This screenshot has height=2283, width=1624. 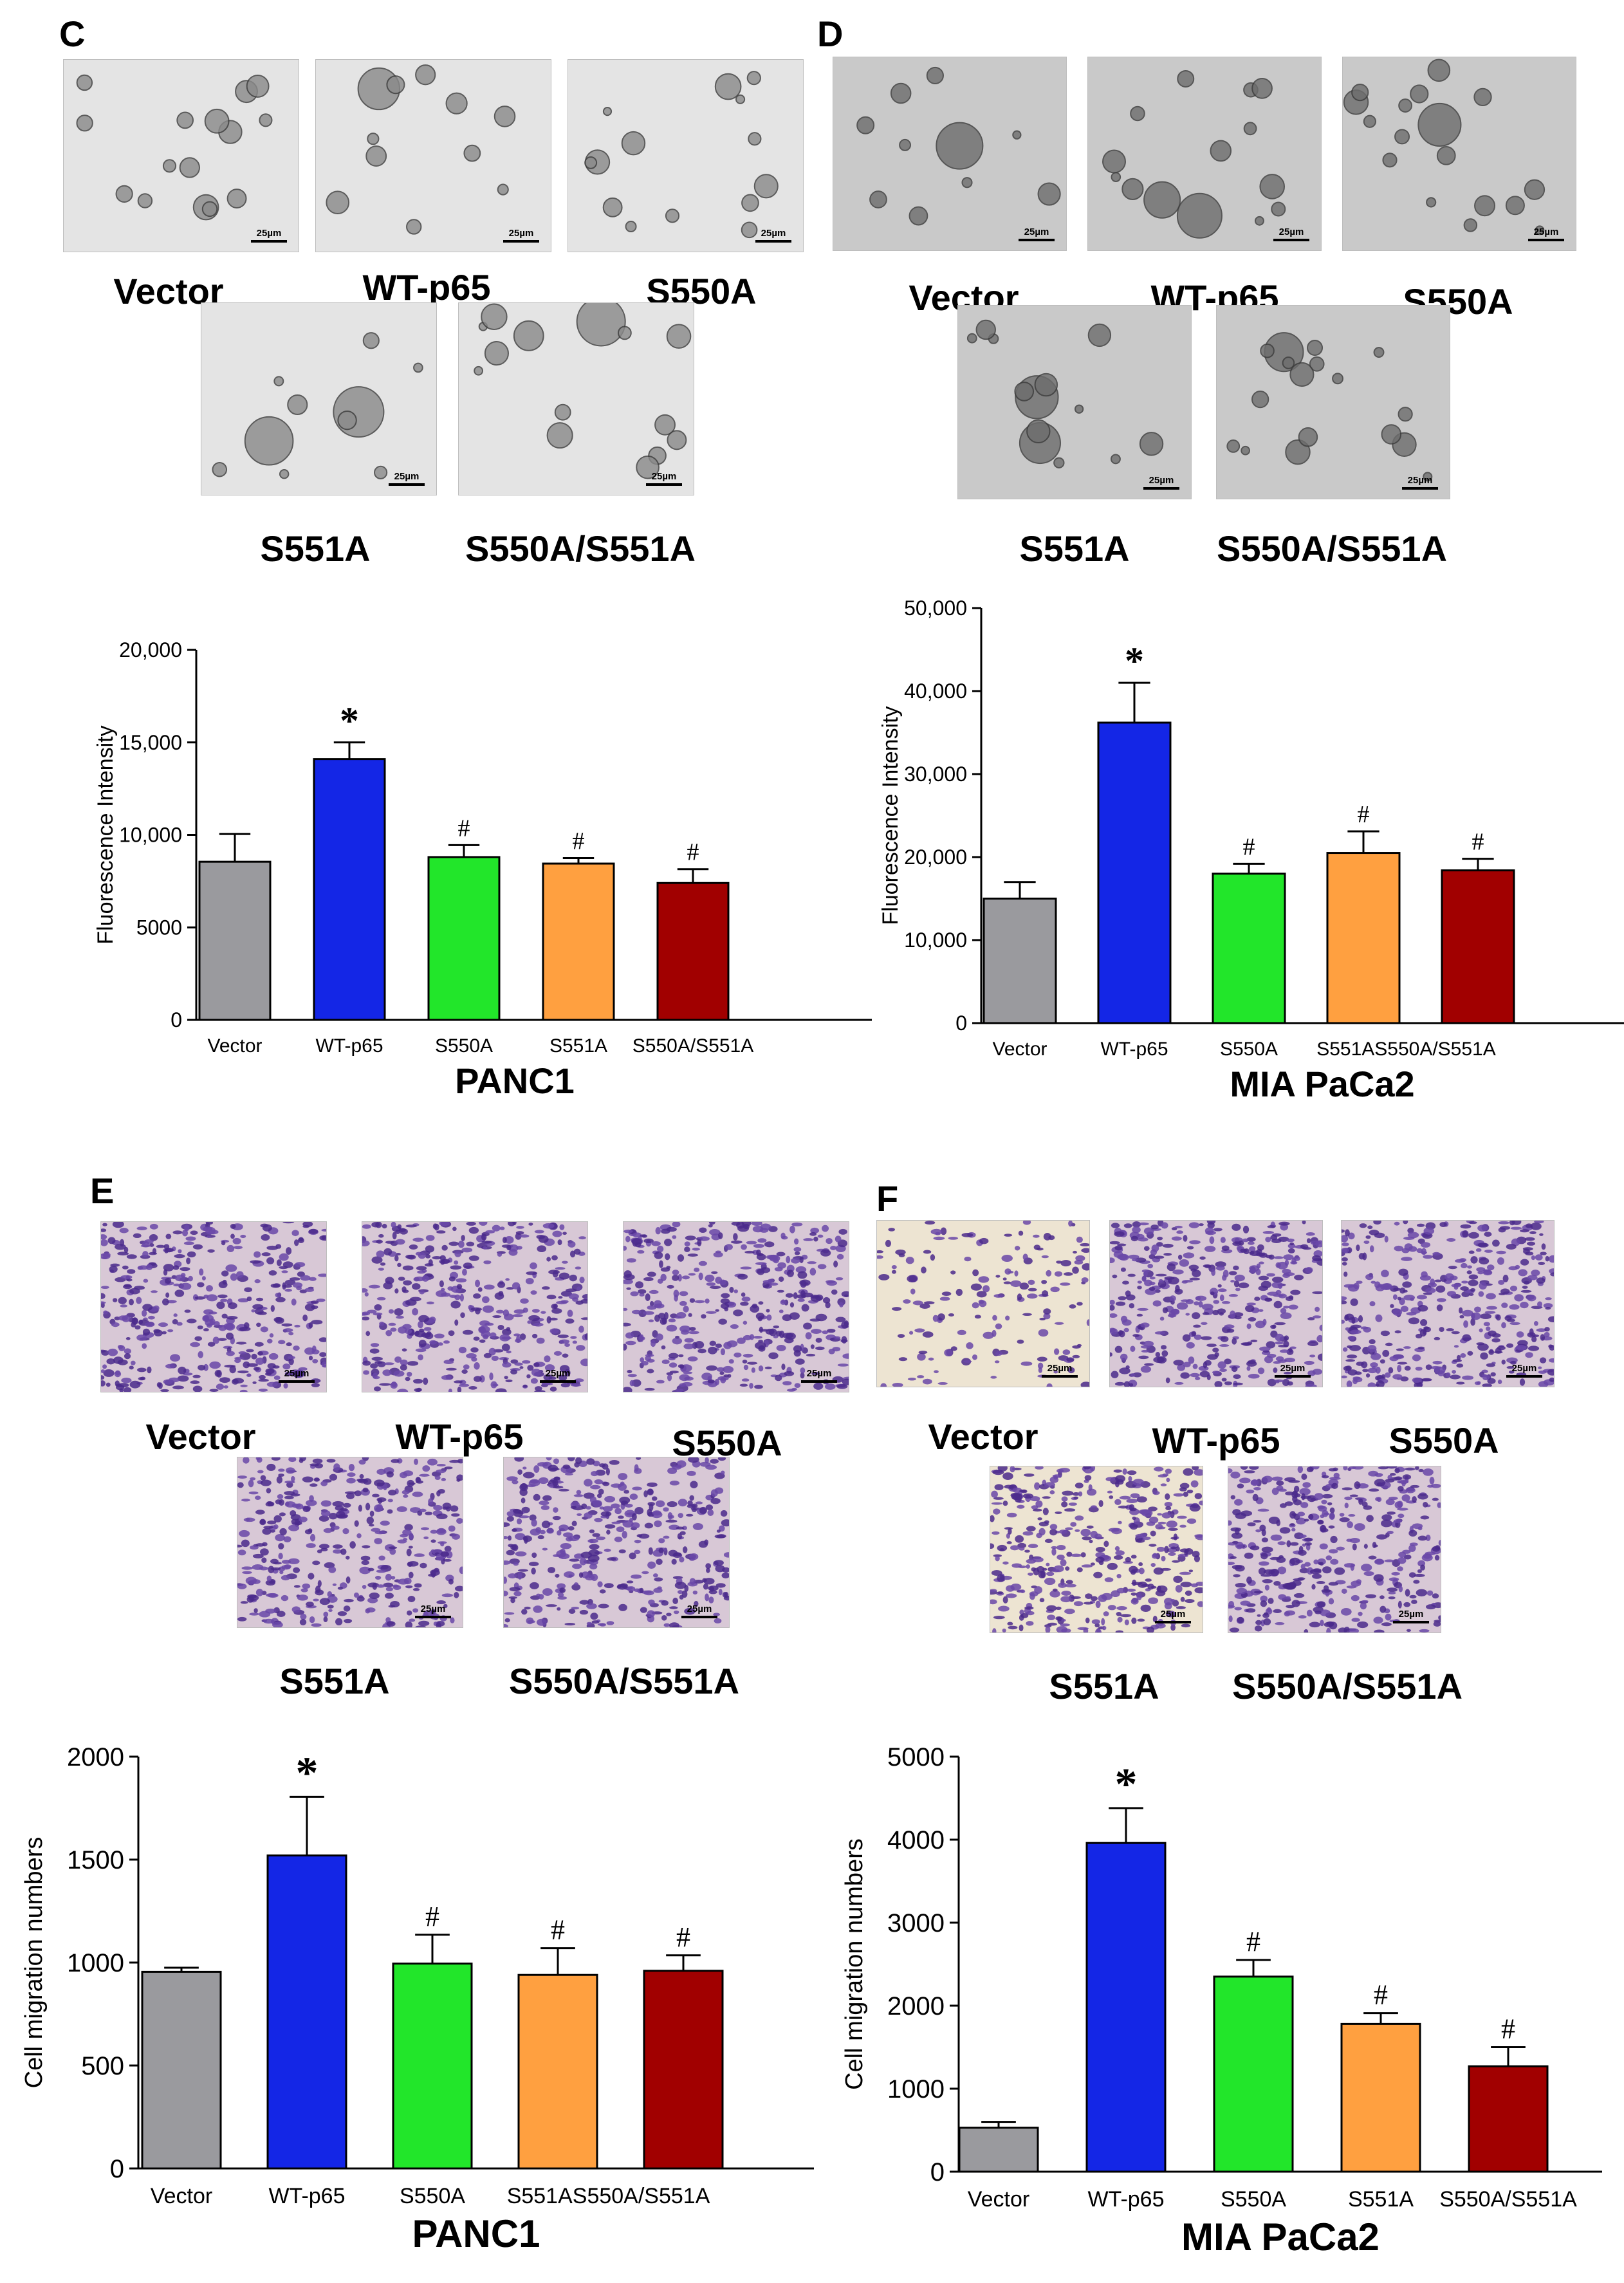 I want to click on micrograph-d-s551a: 25µm, so click(x=1074, y=402).